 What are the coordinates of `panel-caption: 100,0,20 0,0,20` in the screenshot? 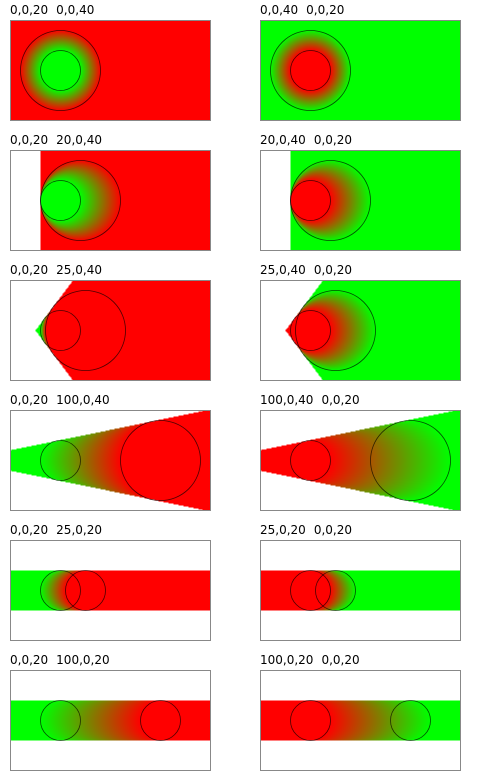 It's located at (310, 660).